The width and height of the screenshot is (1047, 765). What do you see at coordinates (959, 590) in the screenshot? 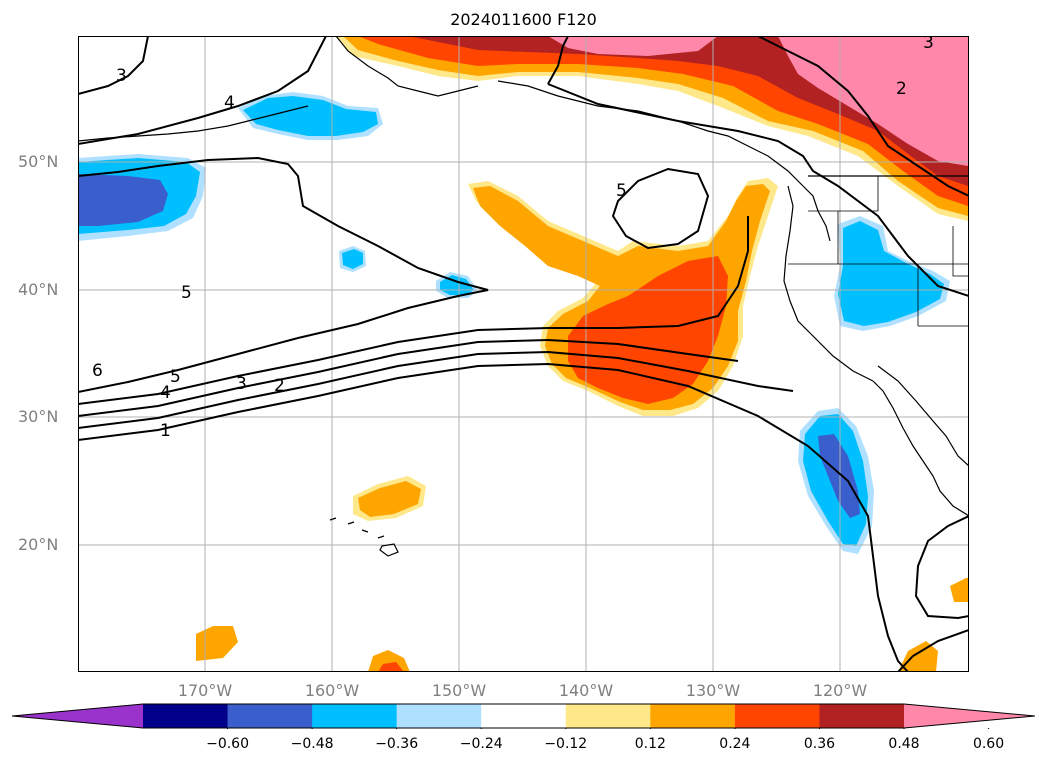
I see `shaded-region-east-edge` at bounding box center [959, 590].